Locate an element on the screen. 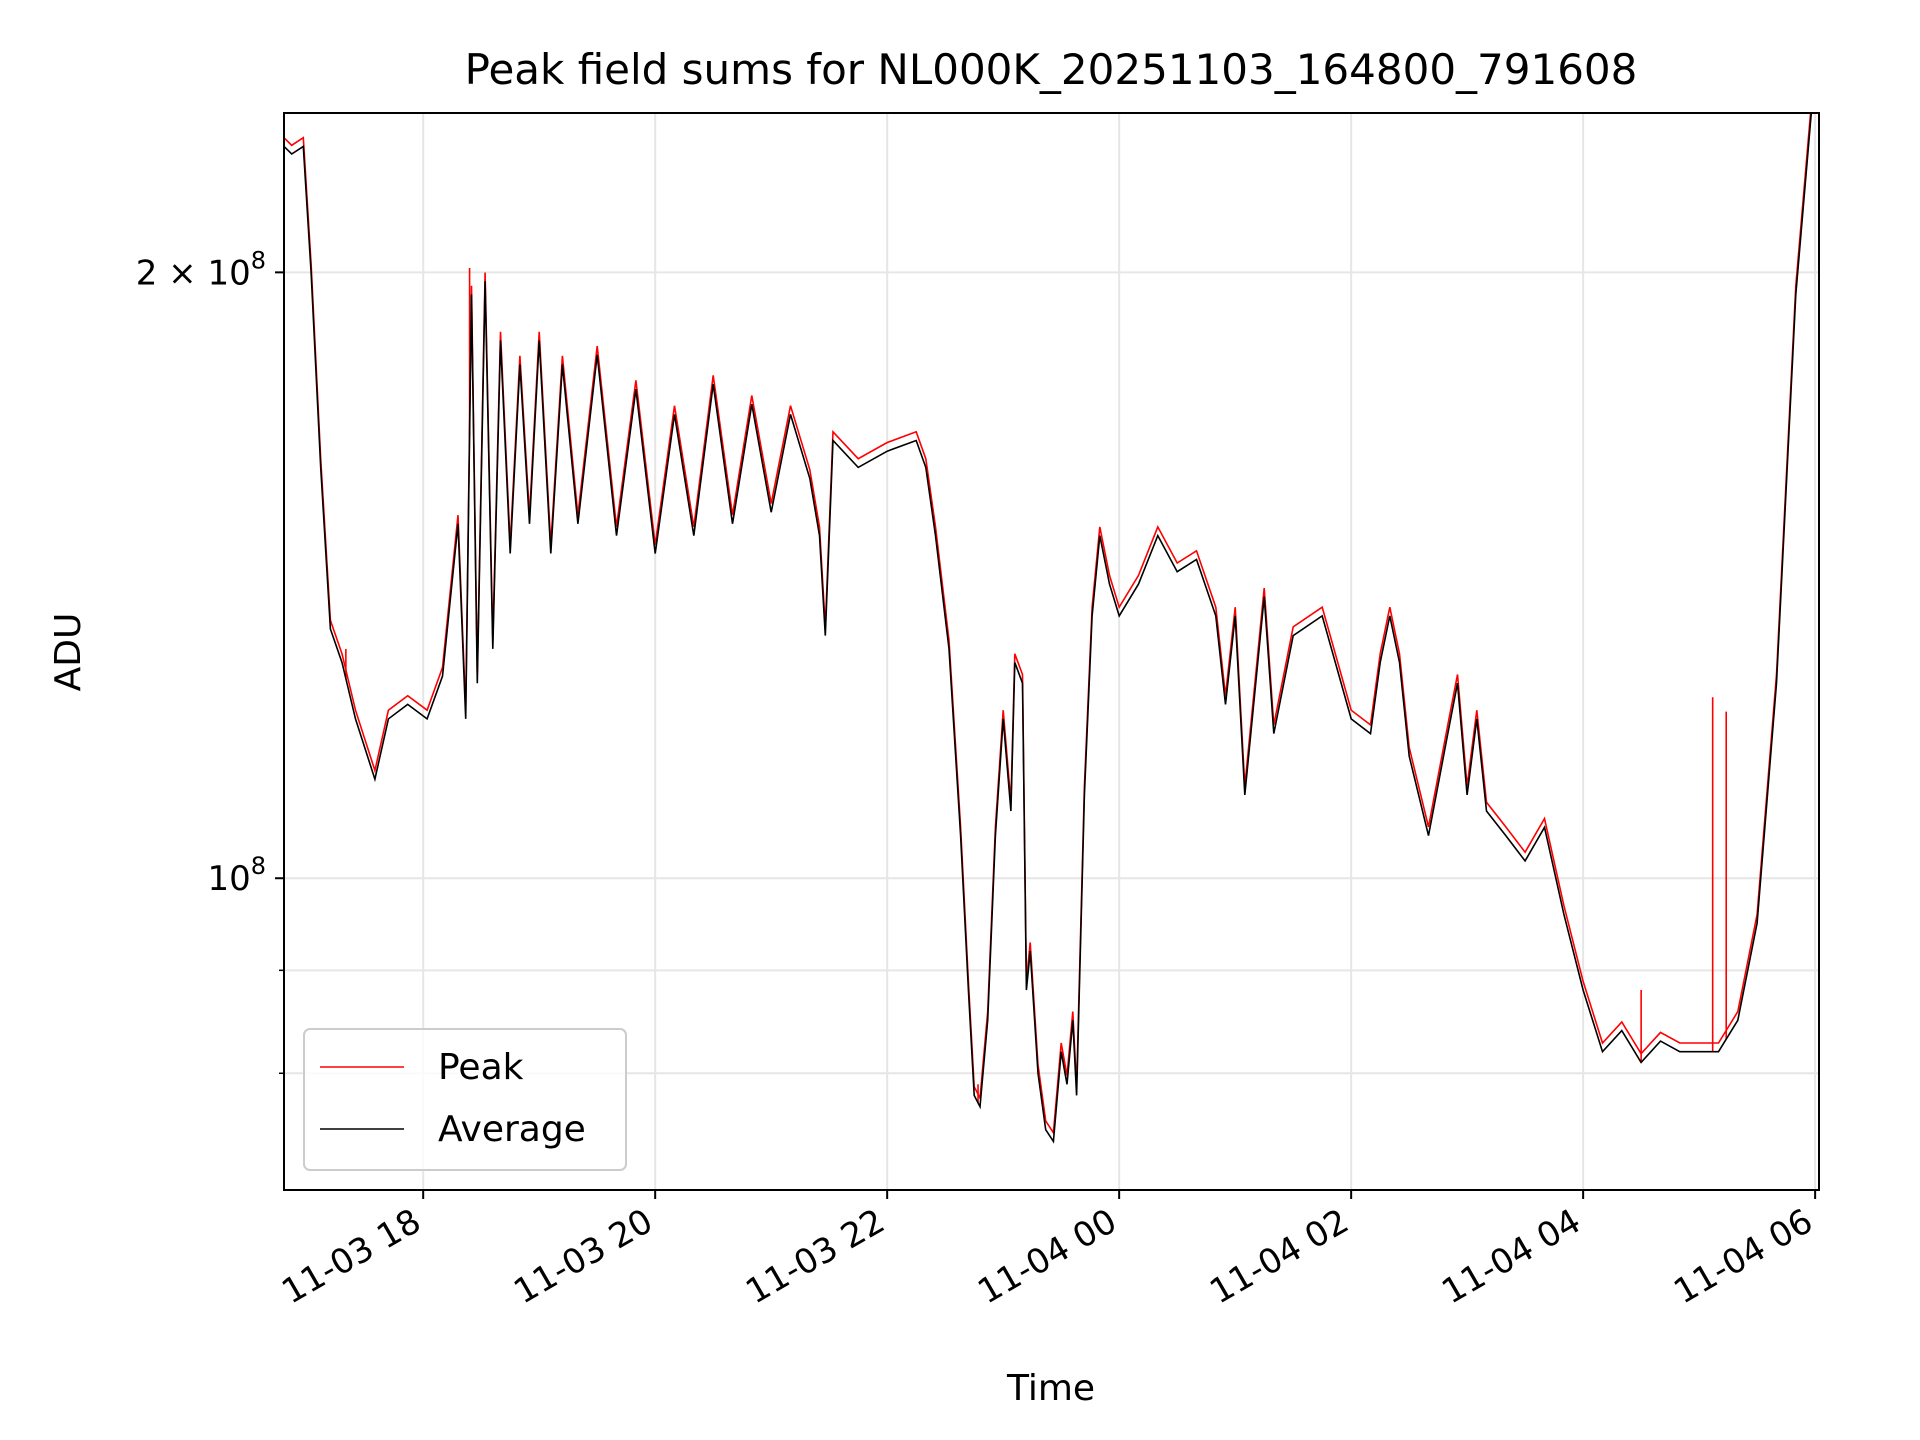  legend-average-label: Average is located at coordinates (512, 1129).